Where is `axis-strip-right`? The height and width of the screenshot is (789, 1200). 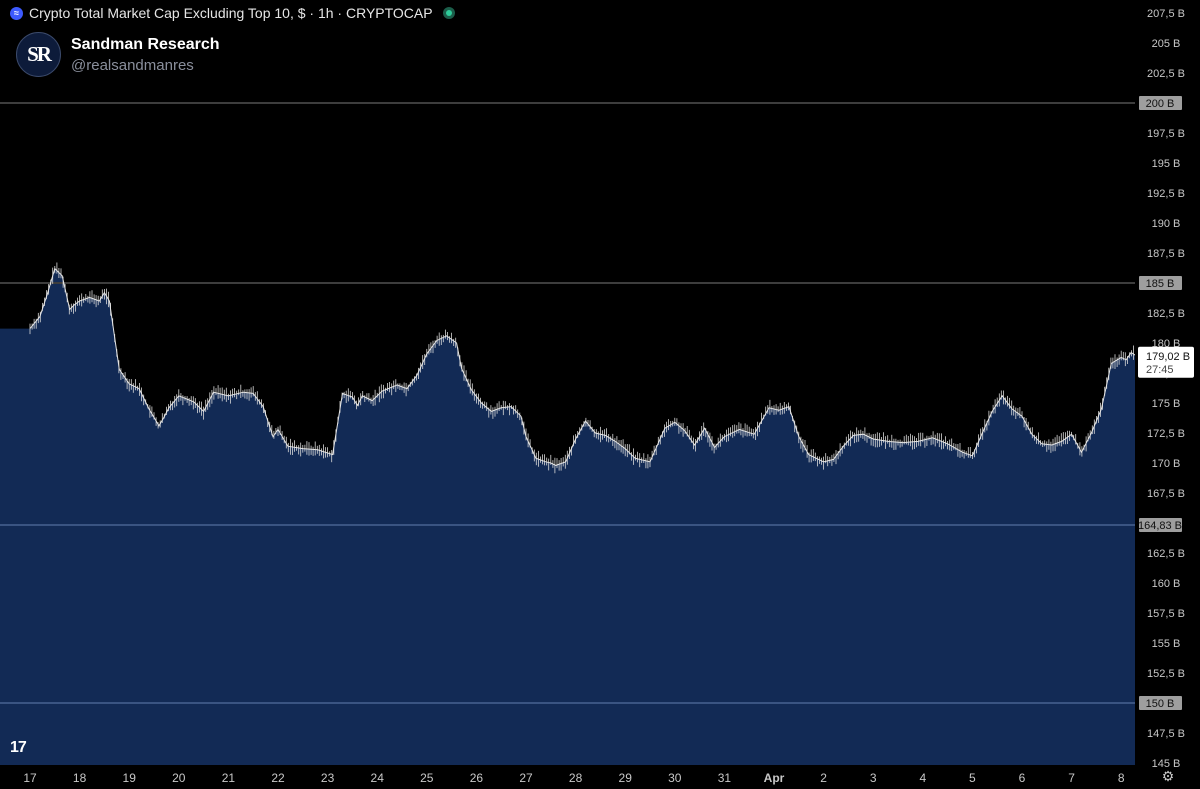 axis-strip-right is located at coordinates (1167, 394).